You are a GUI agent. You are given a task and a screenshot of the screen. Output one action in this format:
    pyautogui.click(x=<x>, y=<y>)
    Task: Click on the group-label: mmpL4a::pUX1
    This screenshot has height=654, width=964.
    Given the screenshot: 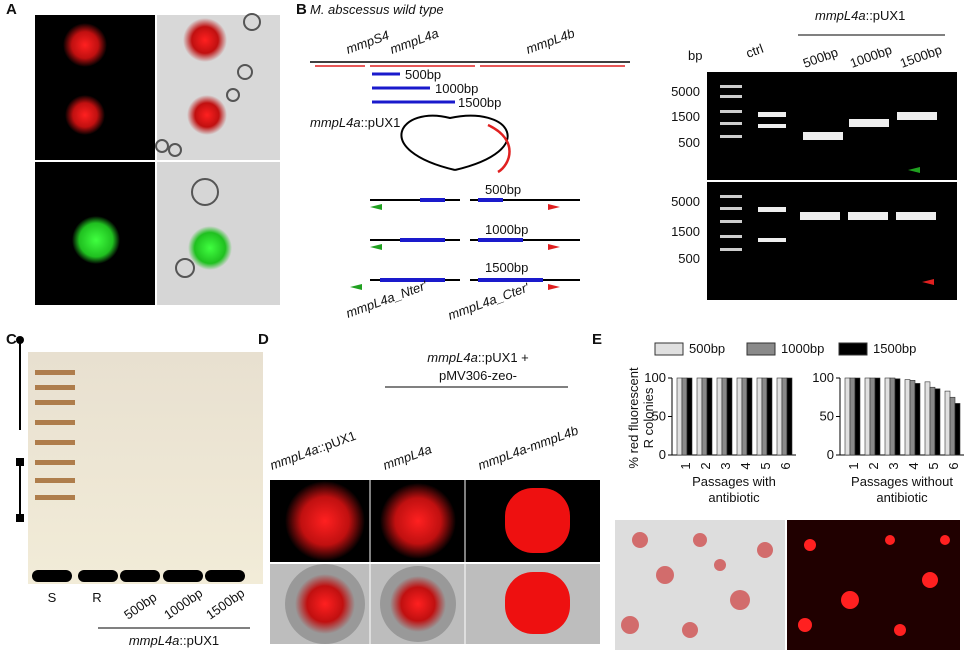 What is the action you would take?
    pyautogui.click(x=174, y=640)
    